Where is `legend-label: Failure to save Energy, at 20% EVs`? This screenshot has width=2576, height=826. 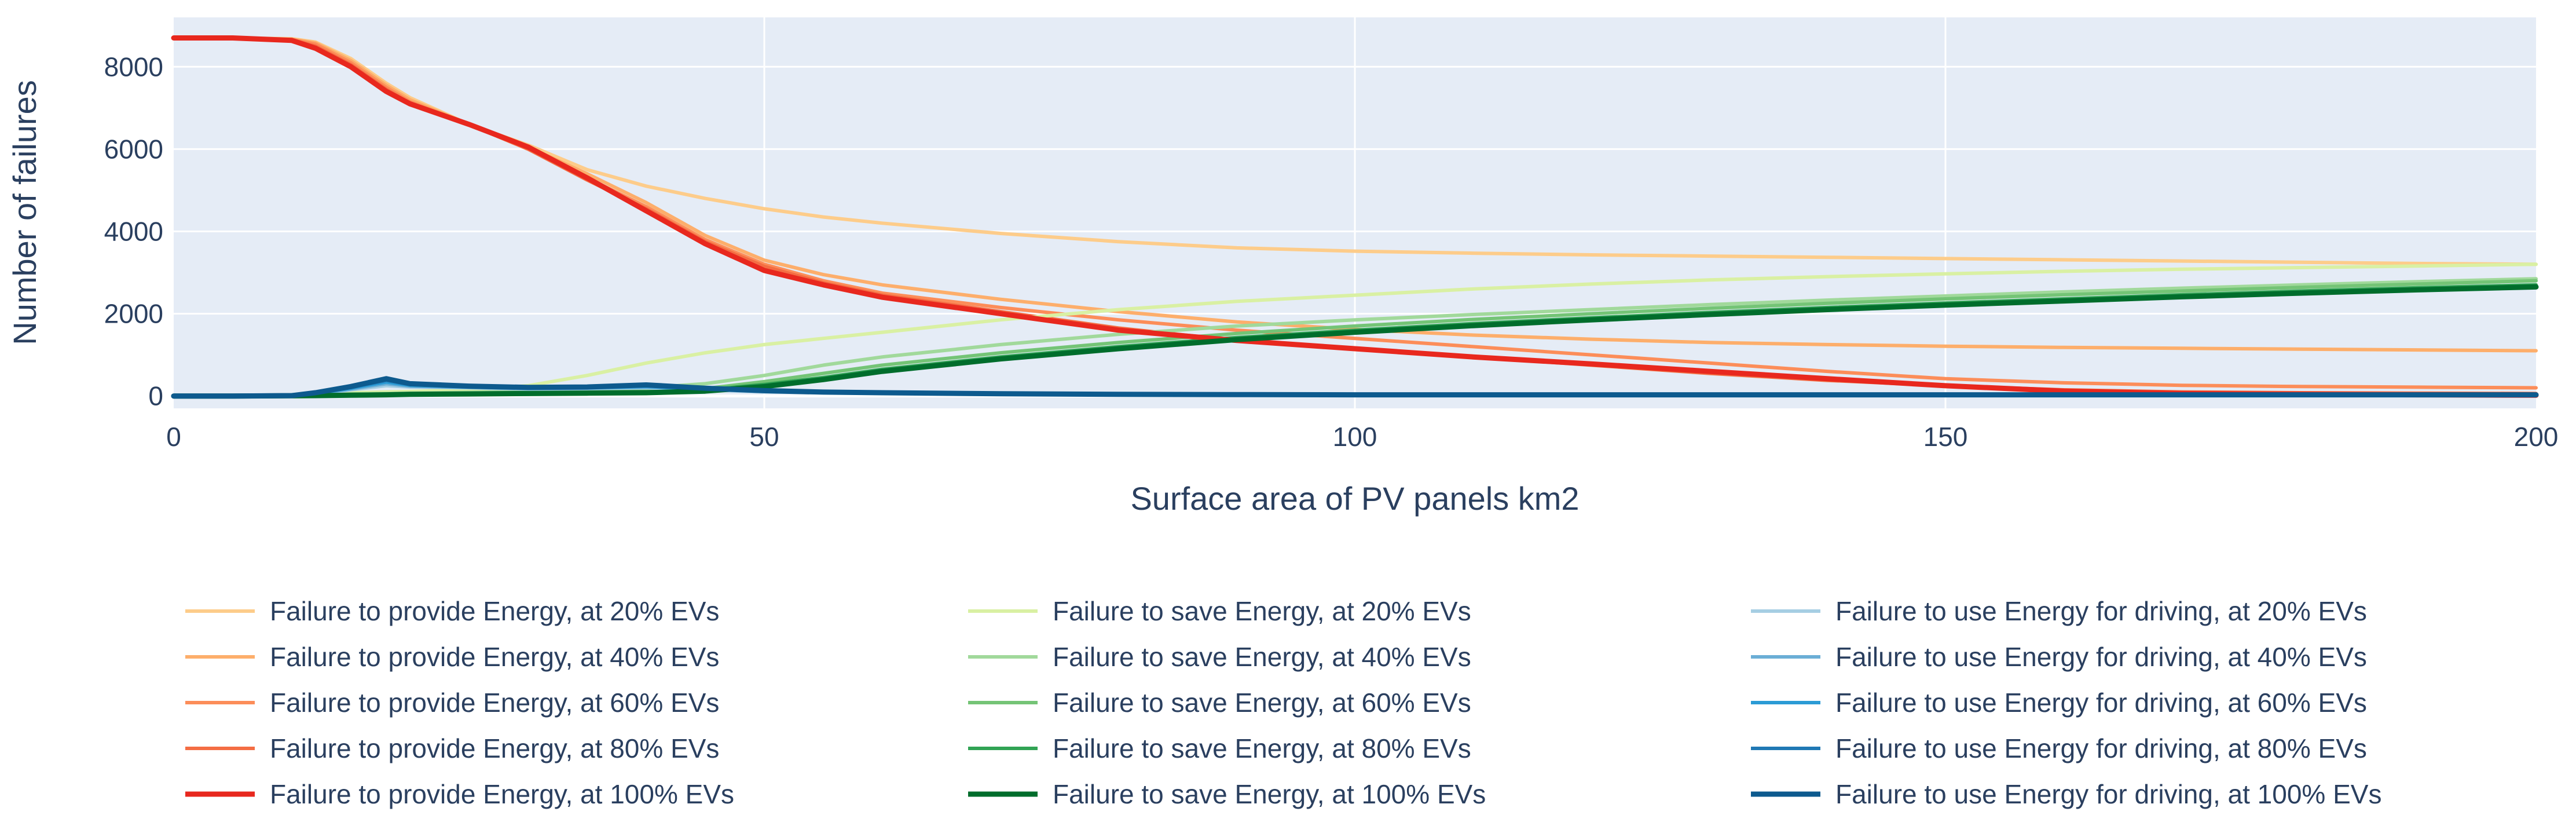 legend-label: Failure to save Energy, at 20% EVs is located at coordinates (1262, 611).